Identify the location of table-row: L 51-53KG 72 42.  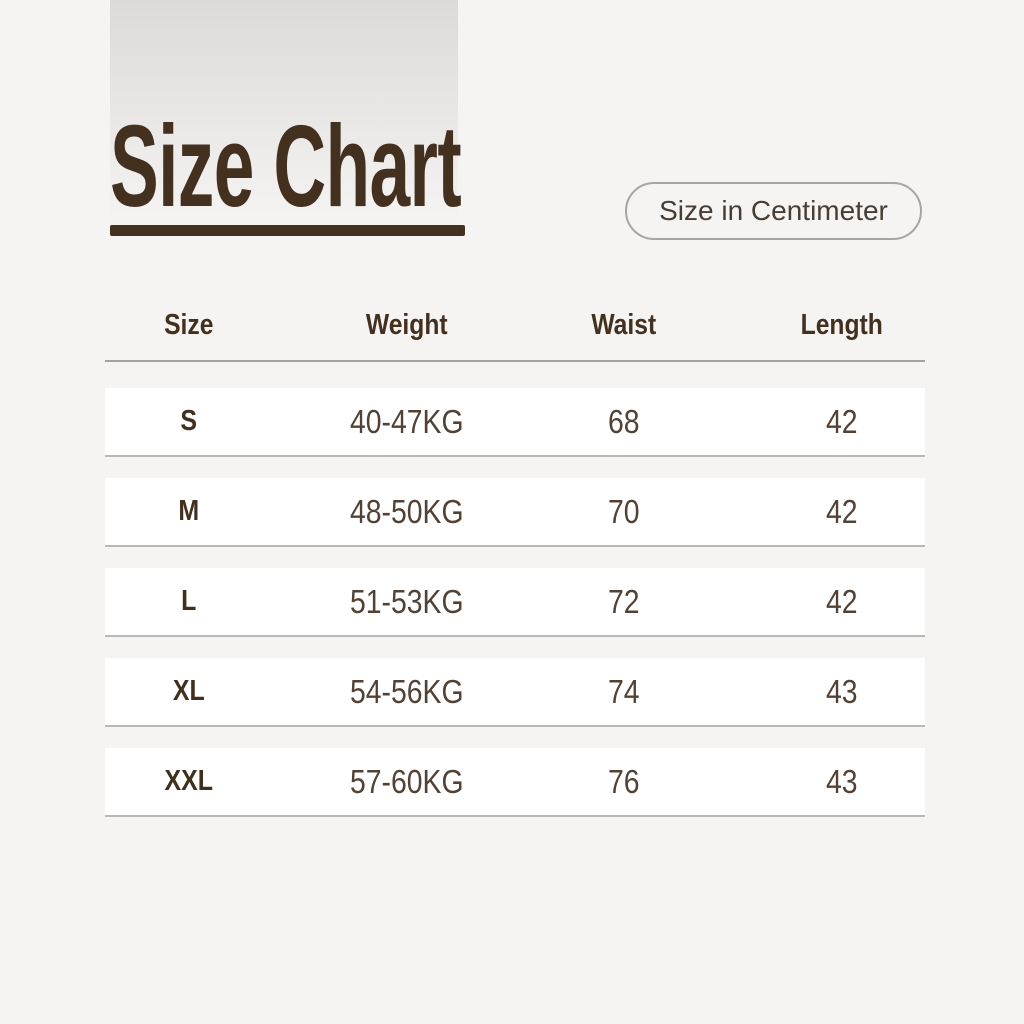
(515, 602).